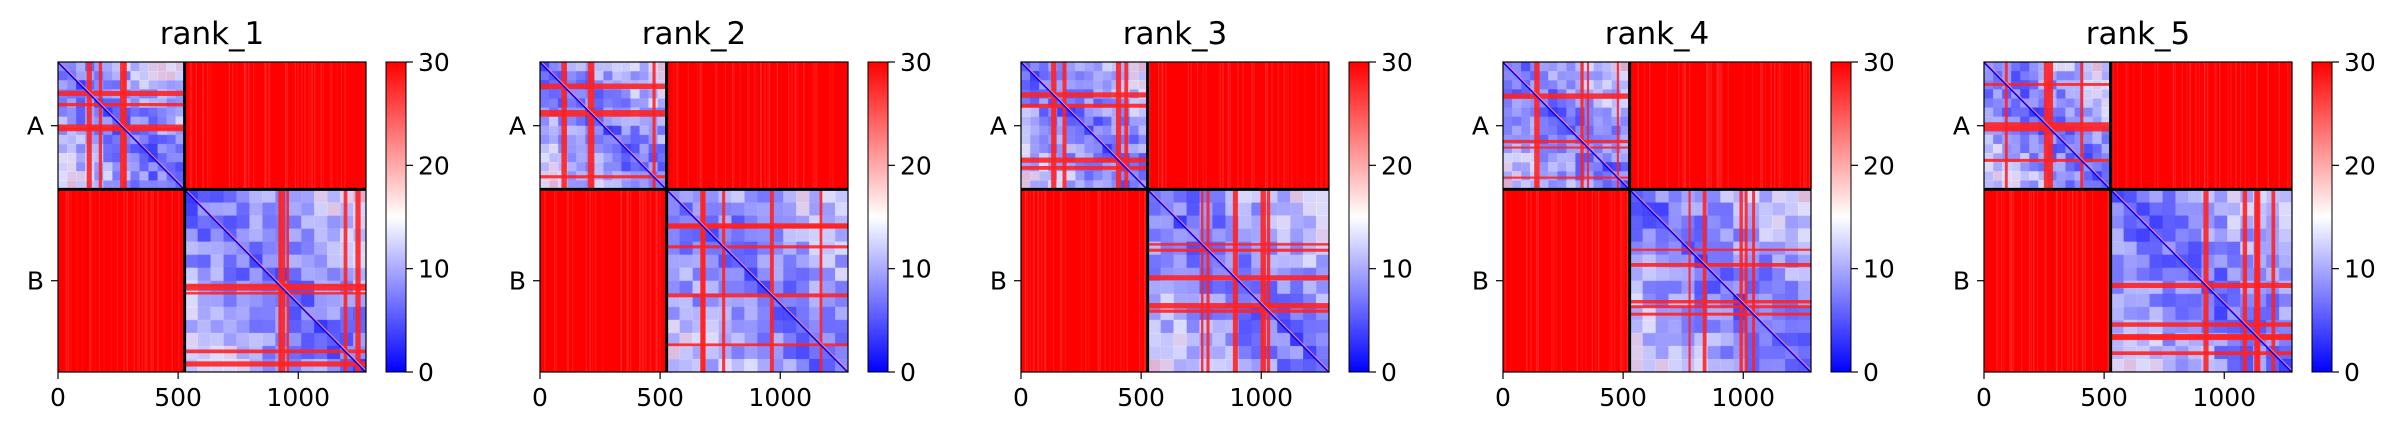 This screenshot has height=438, width=2400. Describe the element at coordinates (276, 280) in the screenshot. I see `diagonal-line` at that location.